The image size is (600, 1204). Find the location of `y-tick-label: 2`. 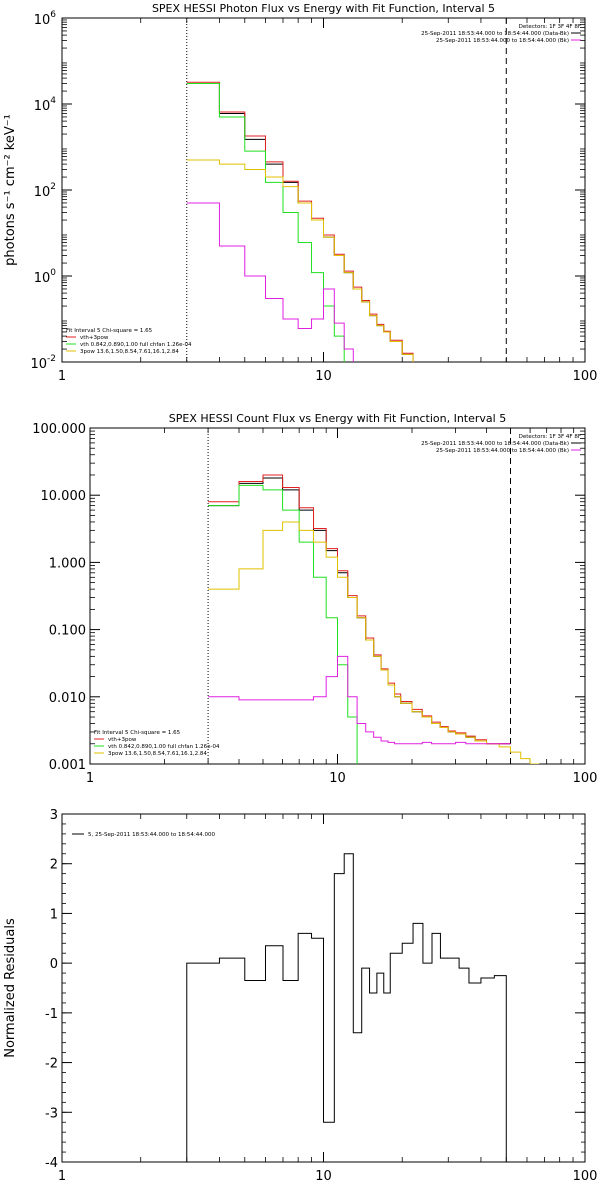

y-tick-label: 2 is located at coordinates (54, 865).